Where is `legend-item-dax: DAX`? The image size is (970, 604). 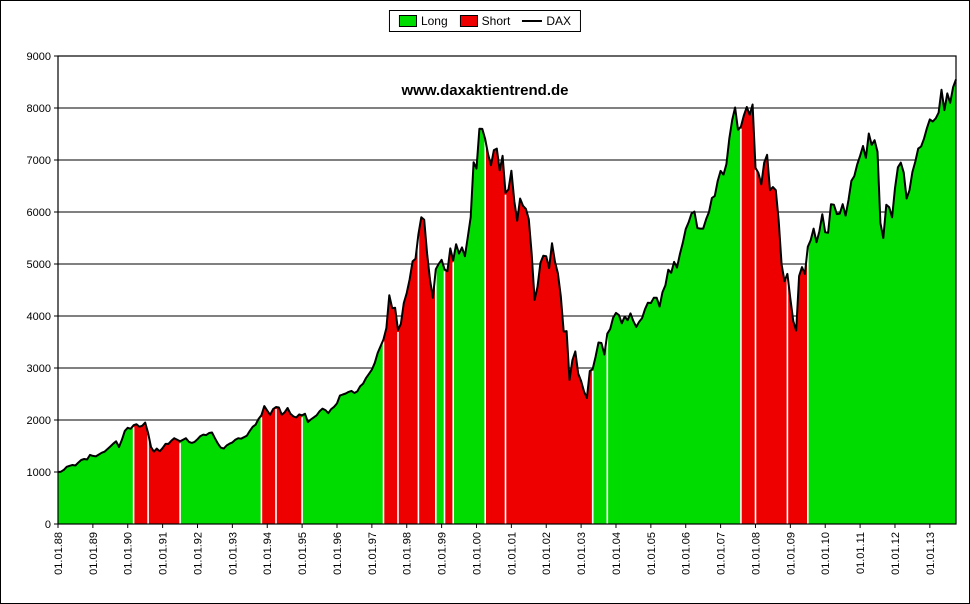
legend-item-dax: DAX is located at coordinates (546, 21).